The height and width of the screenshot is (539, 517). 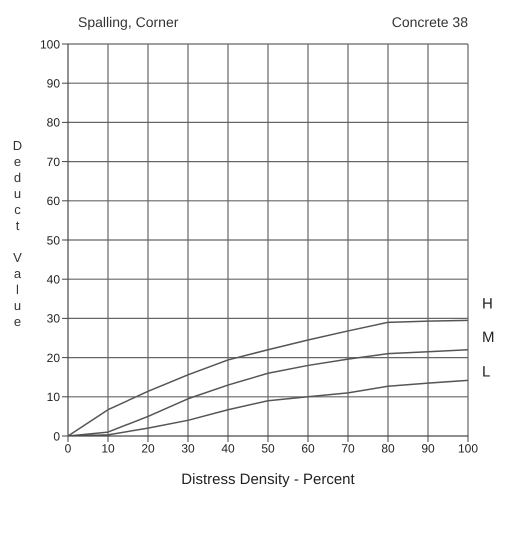 What do you see at coordinates (53, 397) in the screenshot?
I see `y-tick-label: 10` at bounding box center [53, 397].